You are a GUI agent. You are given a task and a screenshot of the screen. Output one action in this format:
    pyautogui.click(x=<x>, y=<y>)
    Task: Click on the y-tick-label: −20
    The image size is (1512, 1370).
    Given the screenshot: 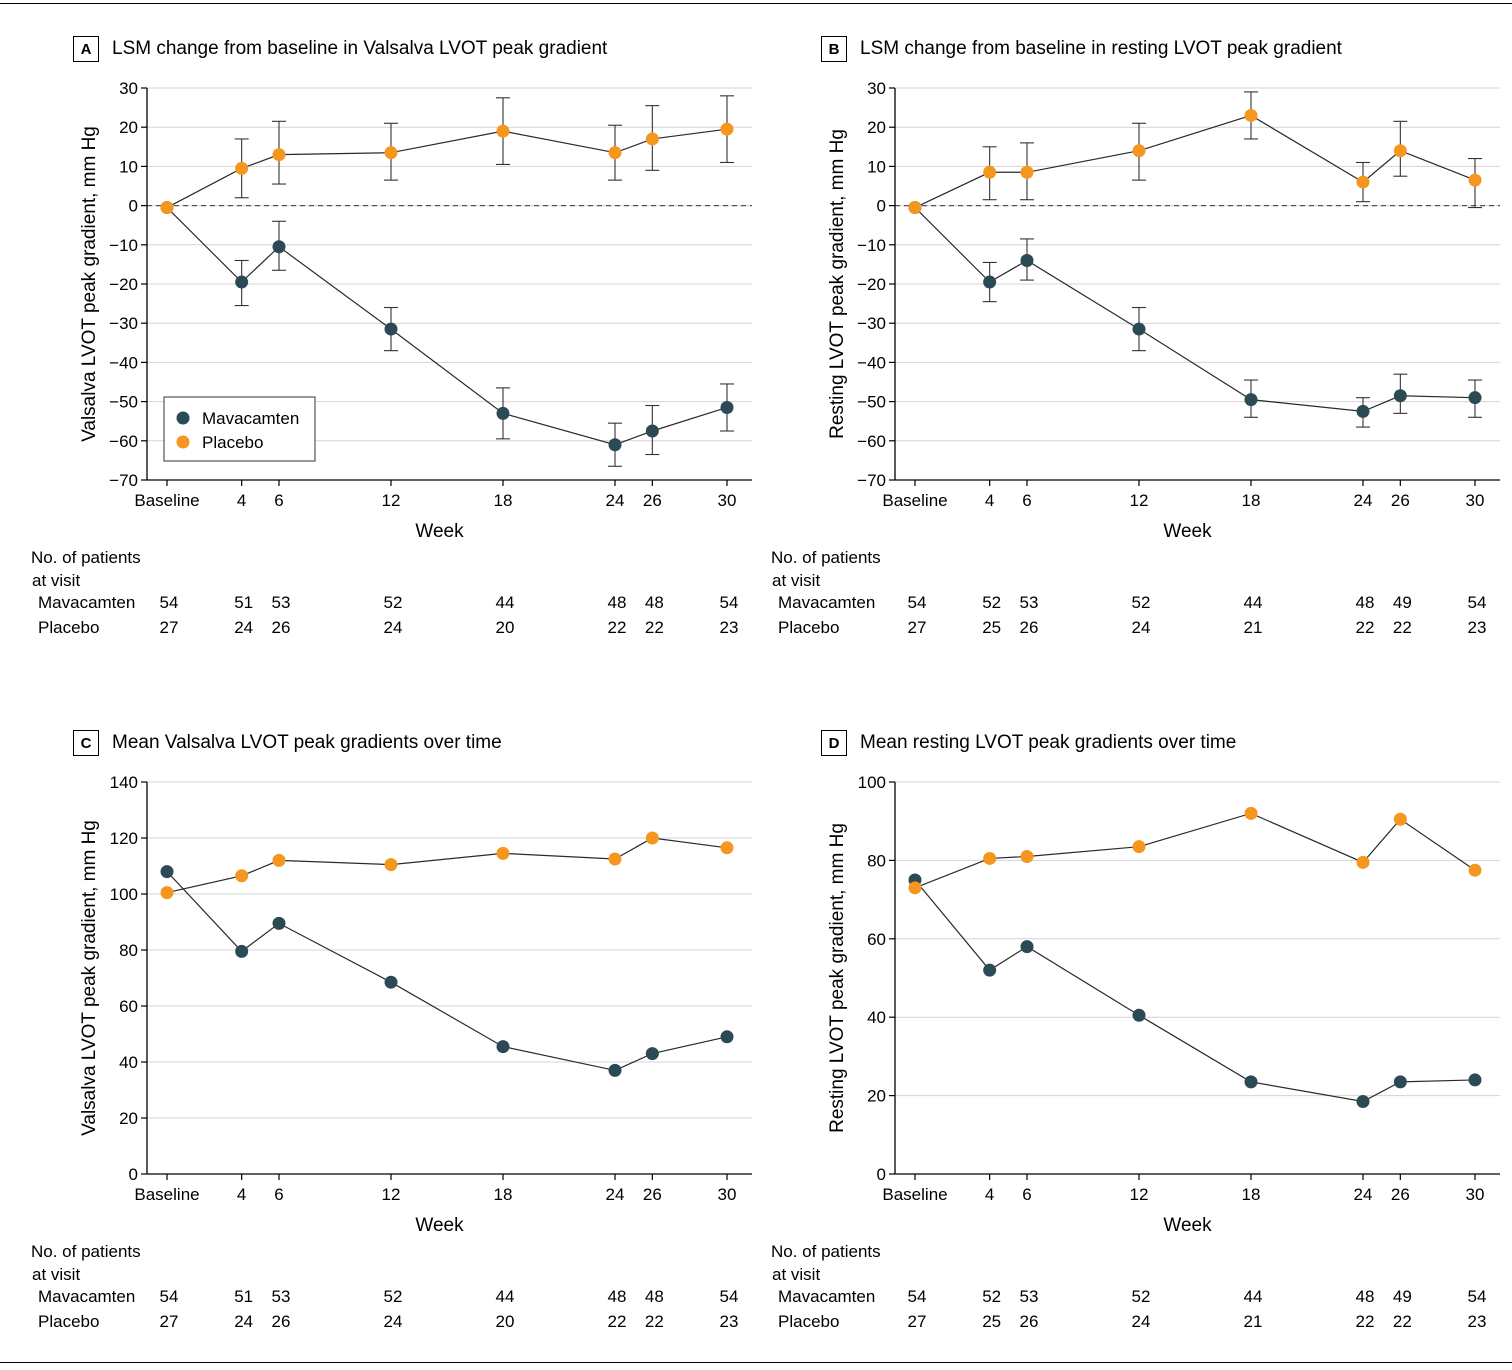 What is the action you would take?
    pyautogui.click(x=871, y=284)
    